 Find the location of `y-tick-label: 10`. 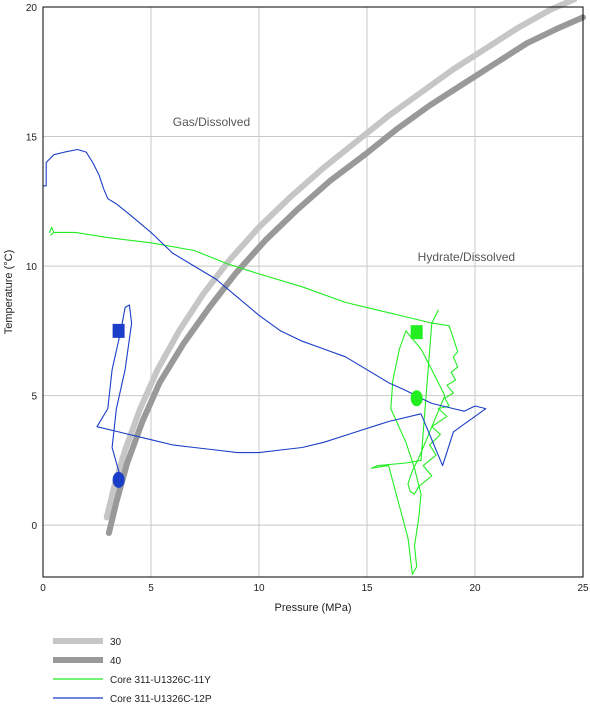

y-tick-label: 10 is located at coordinates (32, 267).